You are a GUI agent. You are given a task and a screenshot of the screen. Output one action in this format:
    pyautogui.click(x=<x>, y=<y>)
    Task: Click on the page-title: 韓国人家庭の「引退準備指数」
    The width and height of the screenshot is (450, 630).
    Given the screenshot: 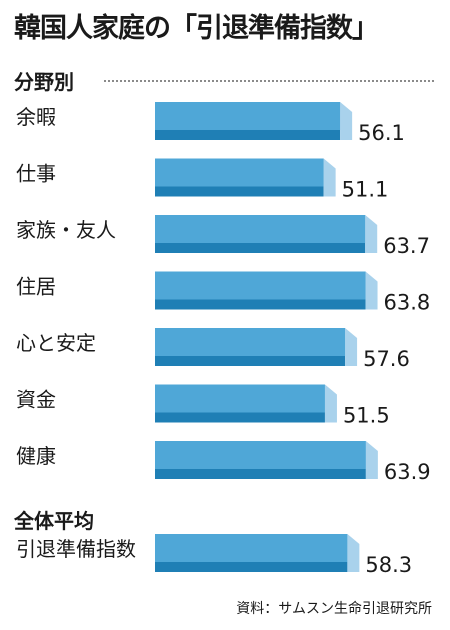 What is the action you would take?
    pyautogui.click(x=196, y=28)
    